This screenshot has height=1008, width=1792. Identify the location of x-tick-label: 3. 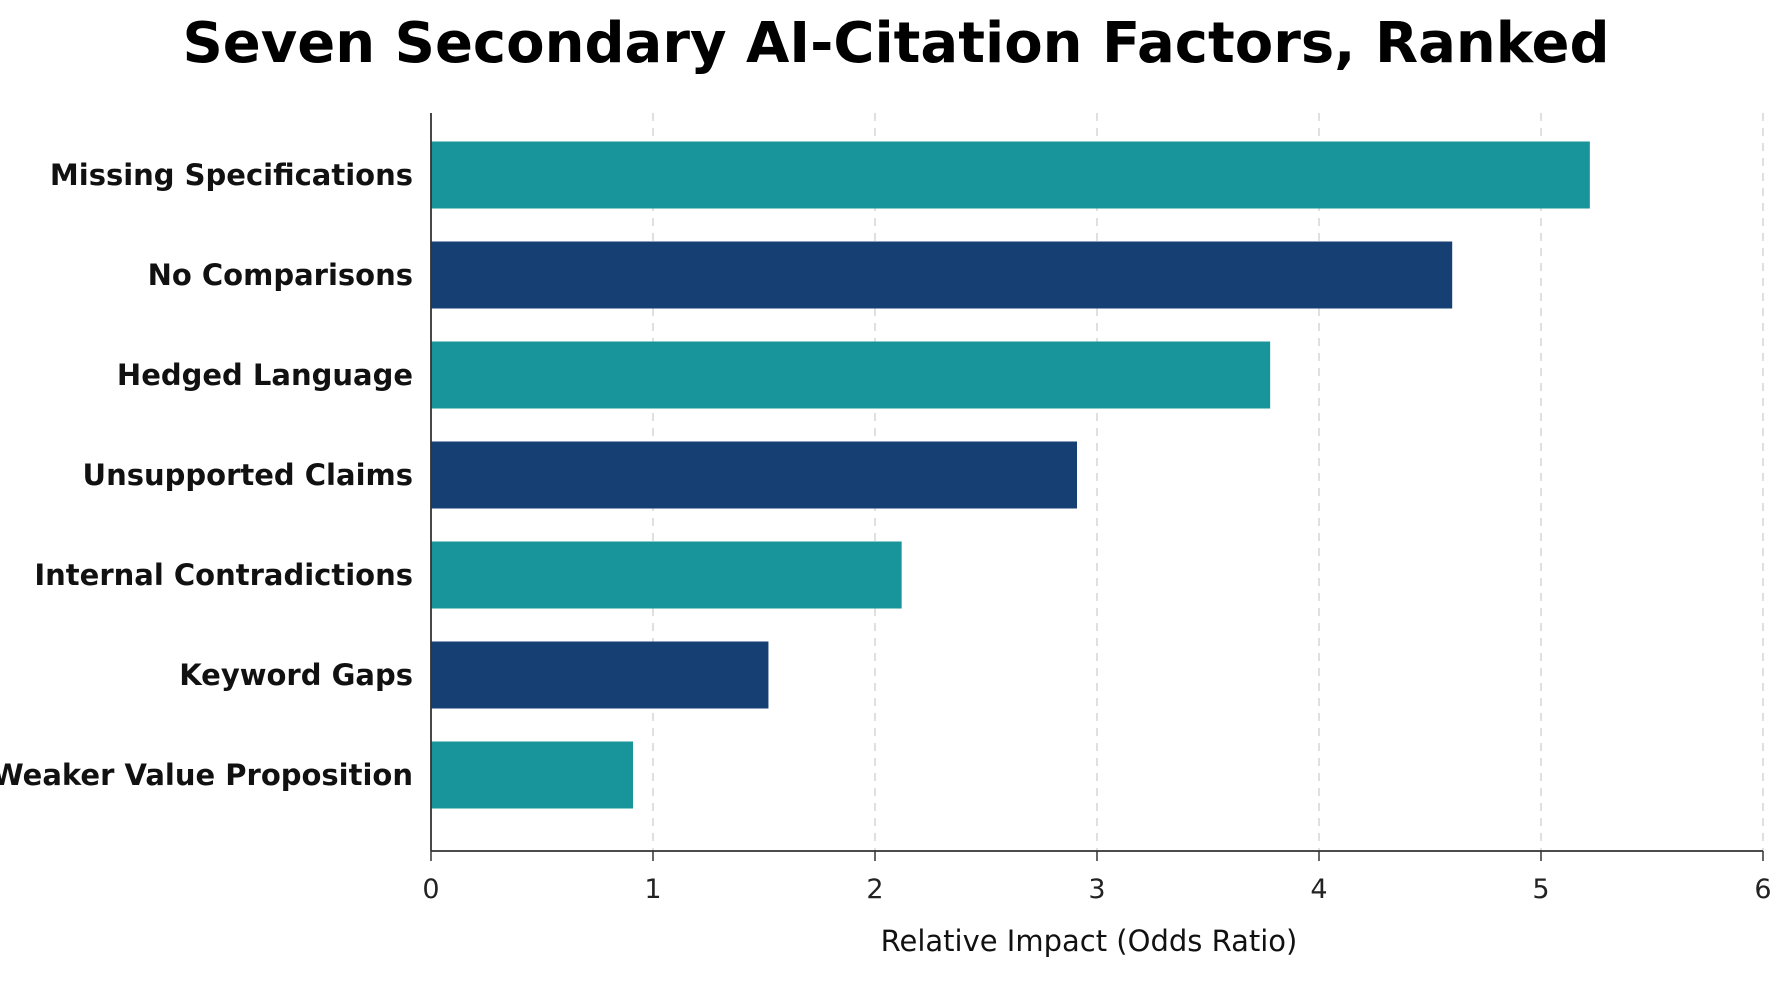
(1096, 889).